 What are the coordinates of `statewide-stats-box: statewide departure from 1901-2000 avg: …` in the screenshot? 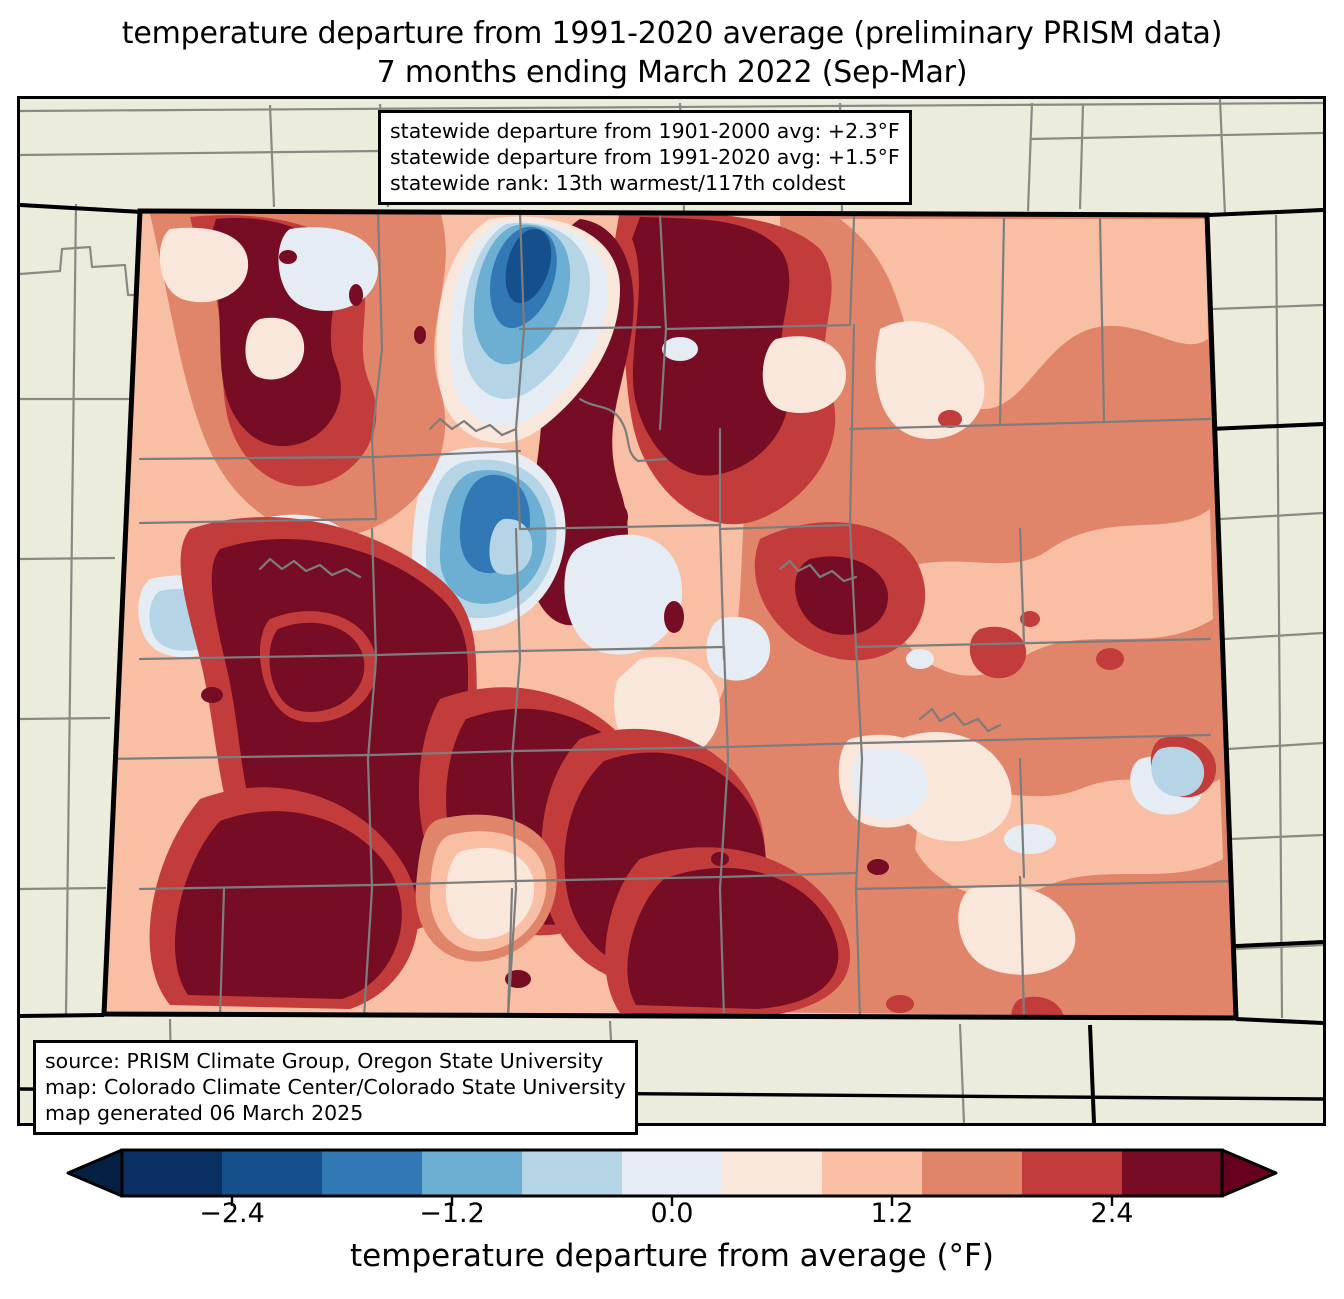 It's located at (645, 157).